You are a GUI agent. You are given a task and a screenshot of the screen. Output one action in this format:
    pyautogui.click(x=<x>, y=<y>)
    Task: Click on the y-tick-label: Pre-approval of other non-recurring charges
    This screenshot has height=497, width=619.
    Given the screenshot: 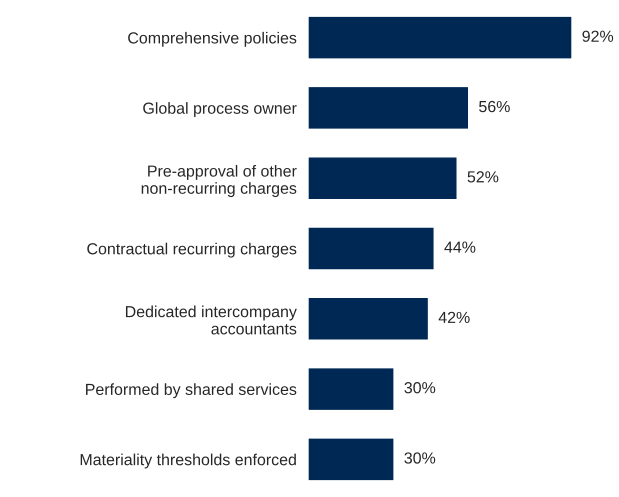 What is the action you would take?
    pyautogui.click(x=219, y=181)
    